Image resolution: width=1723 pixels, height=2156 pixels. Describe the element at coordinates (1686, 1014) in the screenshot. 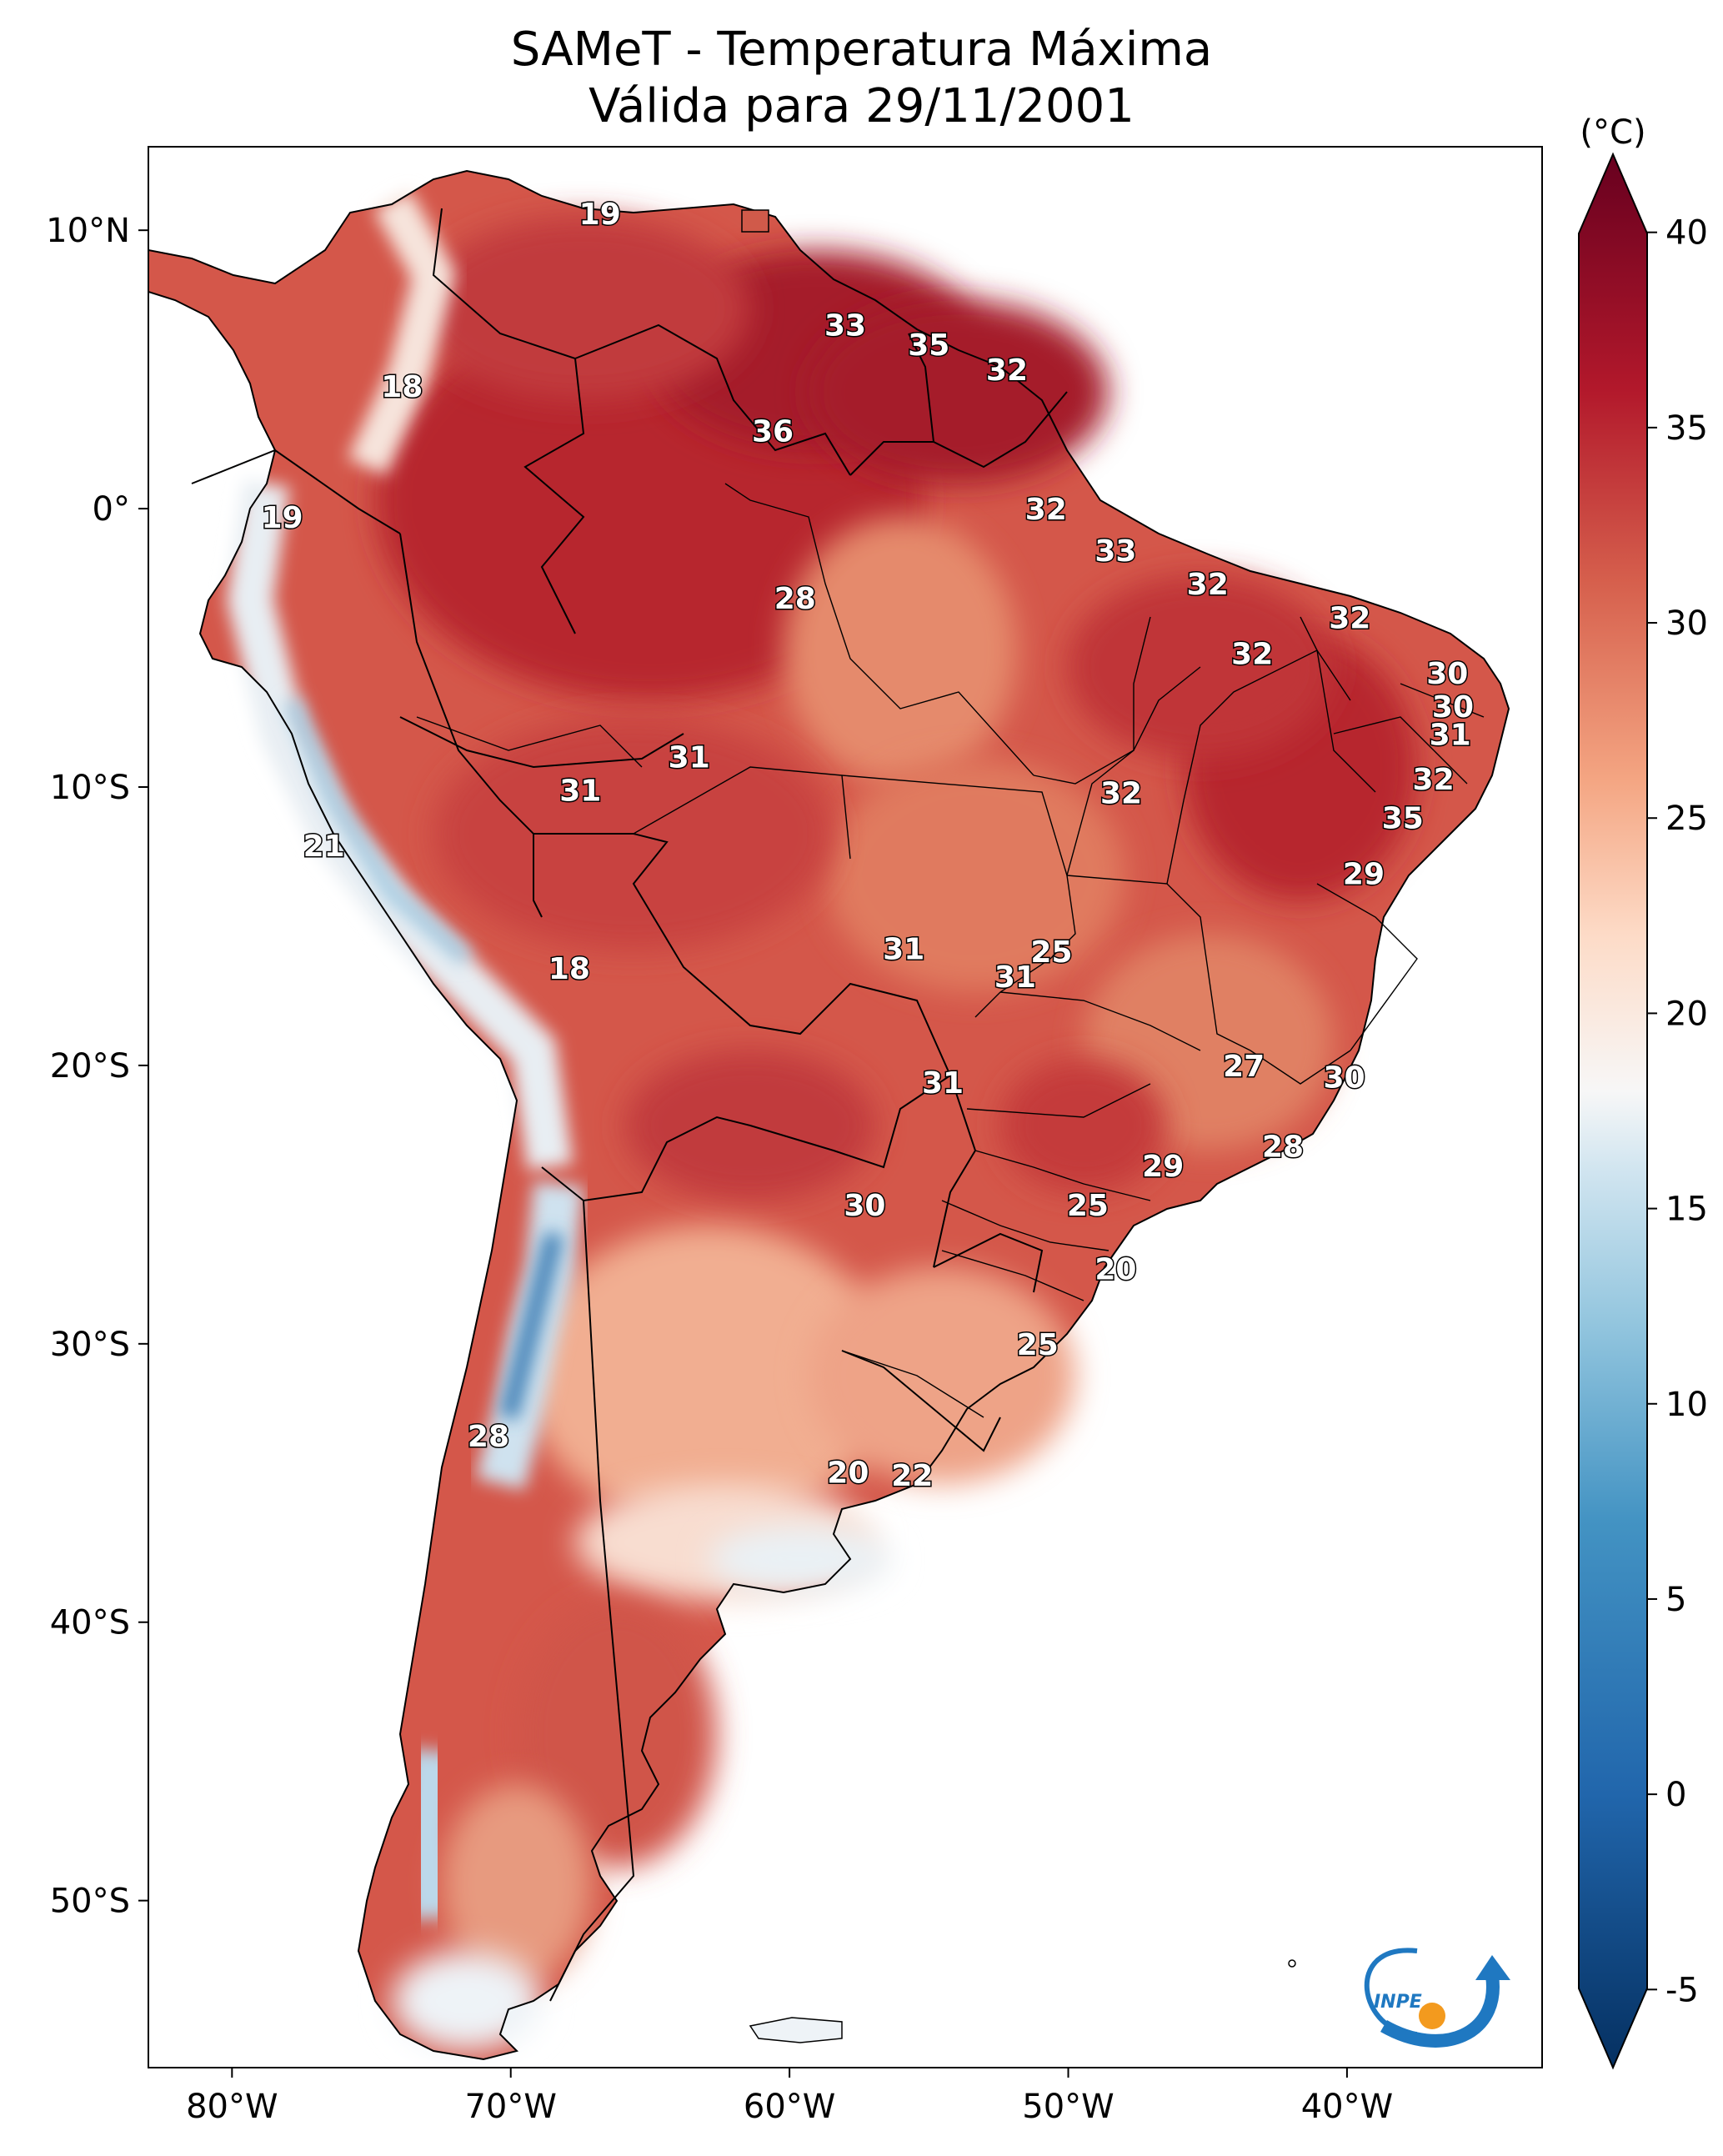

I see `colorbar-tick-label: 20` at that location.